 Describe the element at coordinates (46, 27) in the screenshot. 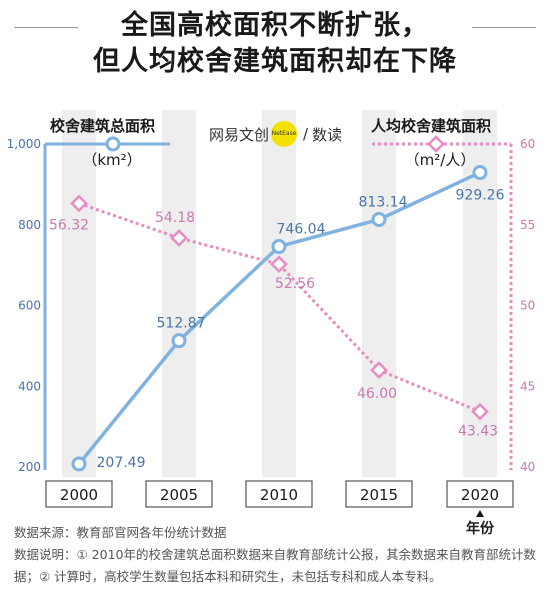

I see `title-rule-left` at that location.